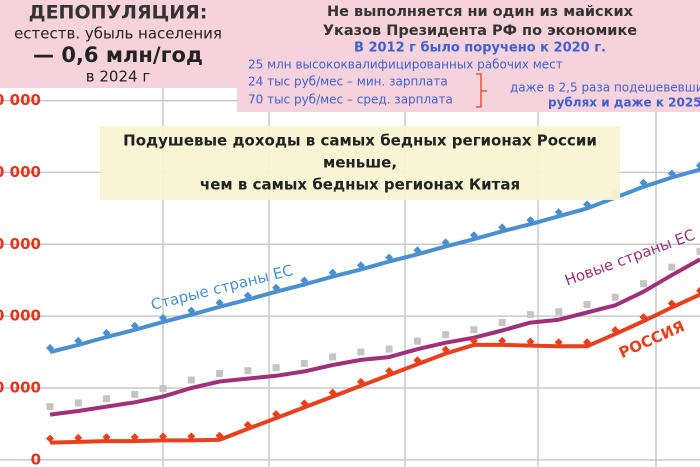 This screenshot has height=467, width=700. What do you see at coordinates (118, 77) in the screenshot?
I see `header-text: в 2024 г` at bounding box center [118, 77].